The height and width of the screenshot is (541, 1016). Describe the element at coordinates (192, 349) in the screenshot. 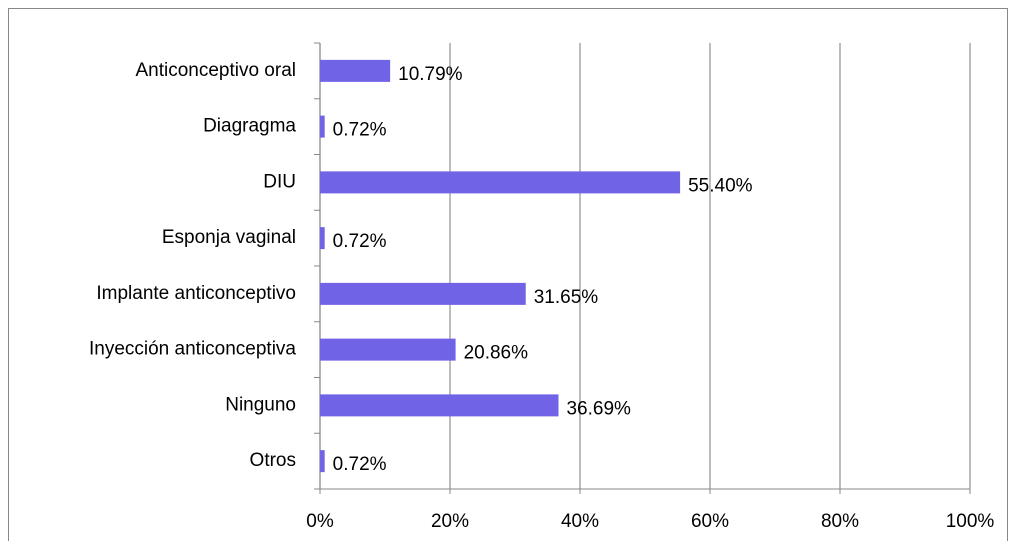

I see `y-tick-label: Inyección anticonceptiva` at that location.